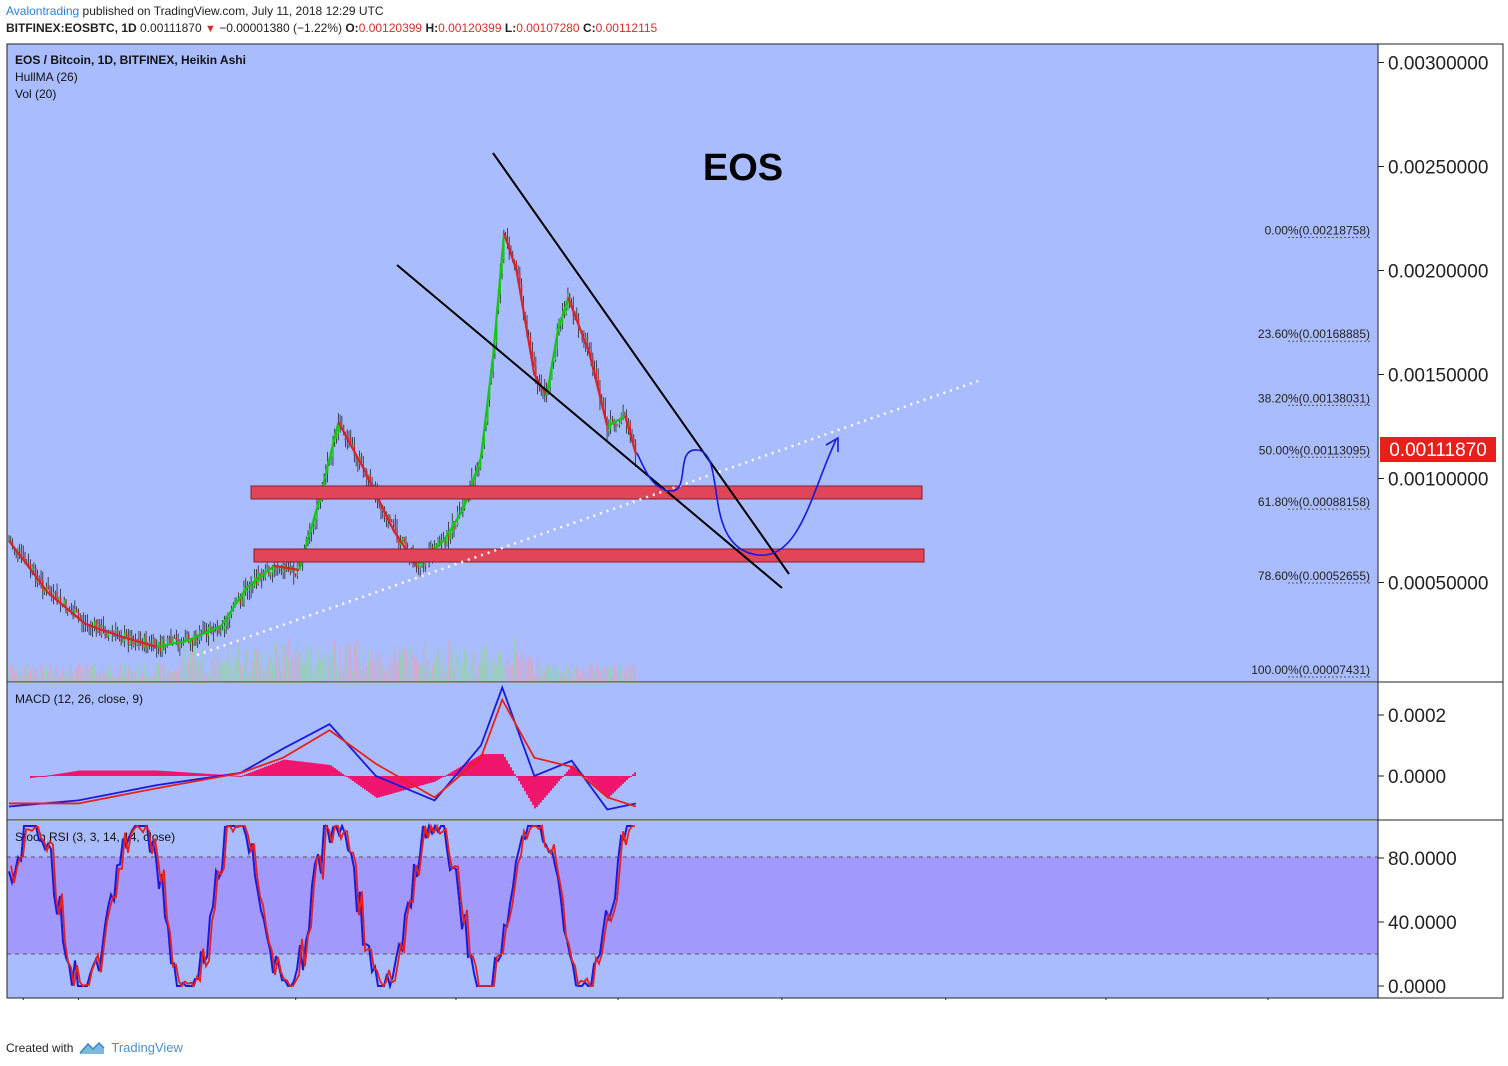 This screenshot has width=1508, height=1066. What do you see at coordinates (43, 11) in the screenshot?
I see `author-link: Avalontrading` at bounding box center [43, 11].